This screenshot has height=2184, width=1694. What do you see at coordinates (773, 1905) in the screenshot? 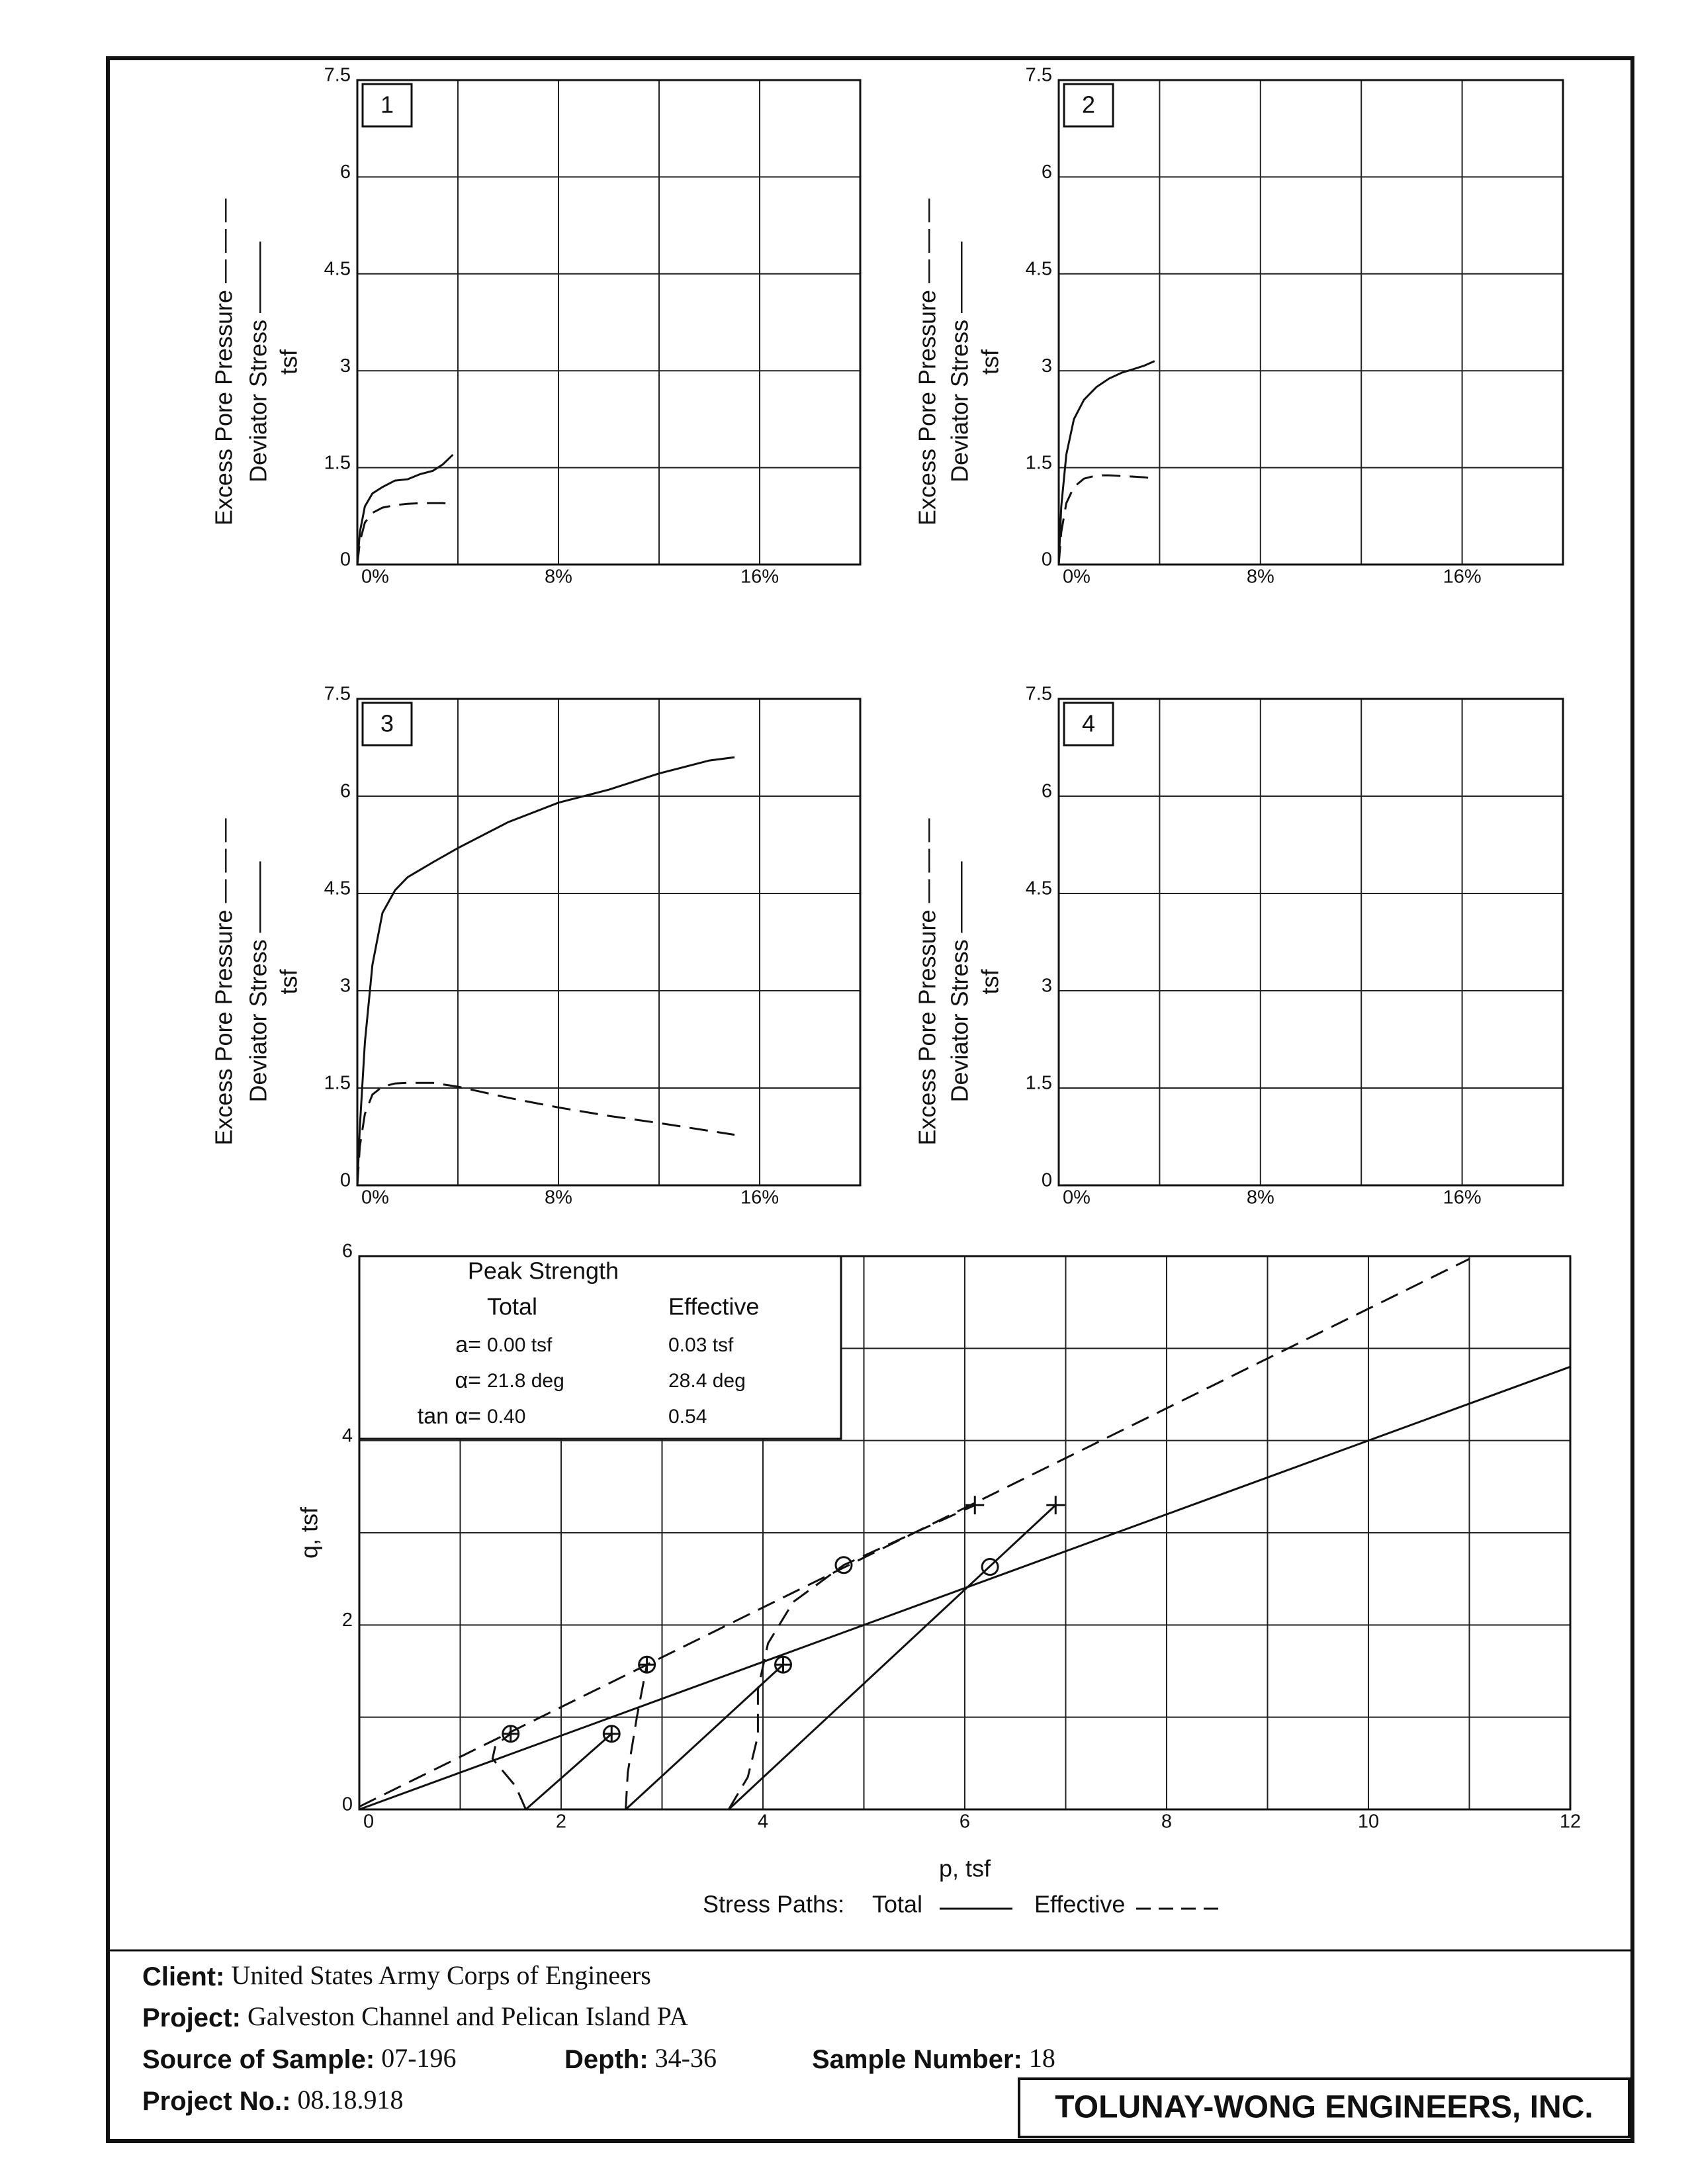
I see `legend-title: Stress Paths:` at bounding box center [773, 1905].